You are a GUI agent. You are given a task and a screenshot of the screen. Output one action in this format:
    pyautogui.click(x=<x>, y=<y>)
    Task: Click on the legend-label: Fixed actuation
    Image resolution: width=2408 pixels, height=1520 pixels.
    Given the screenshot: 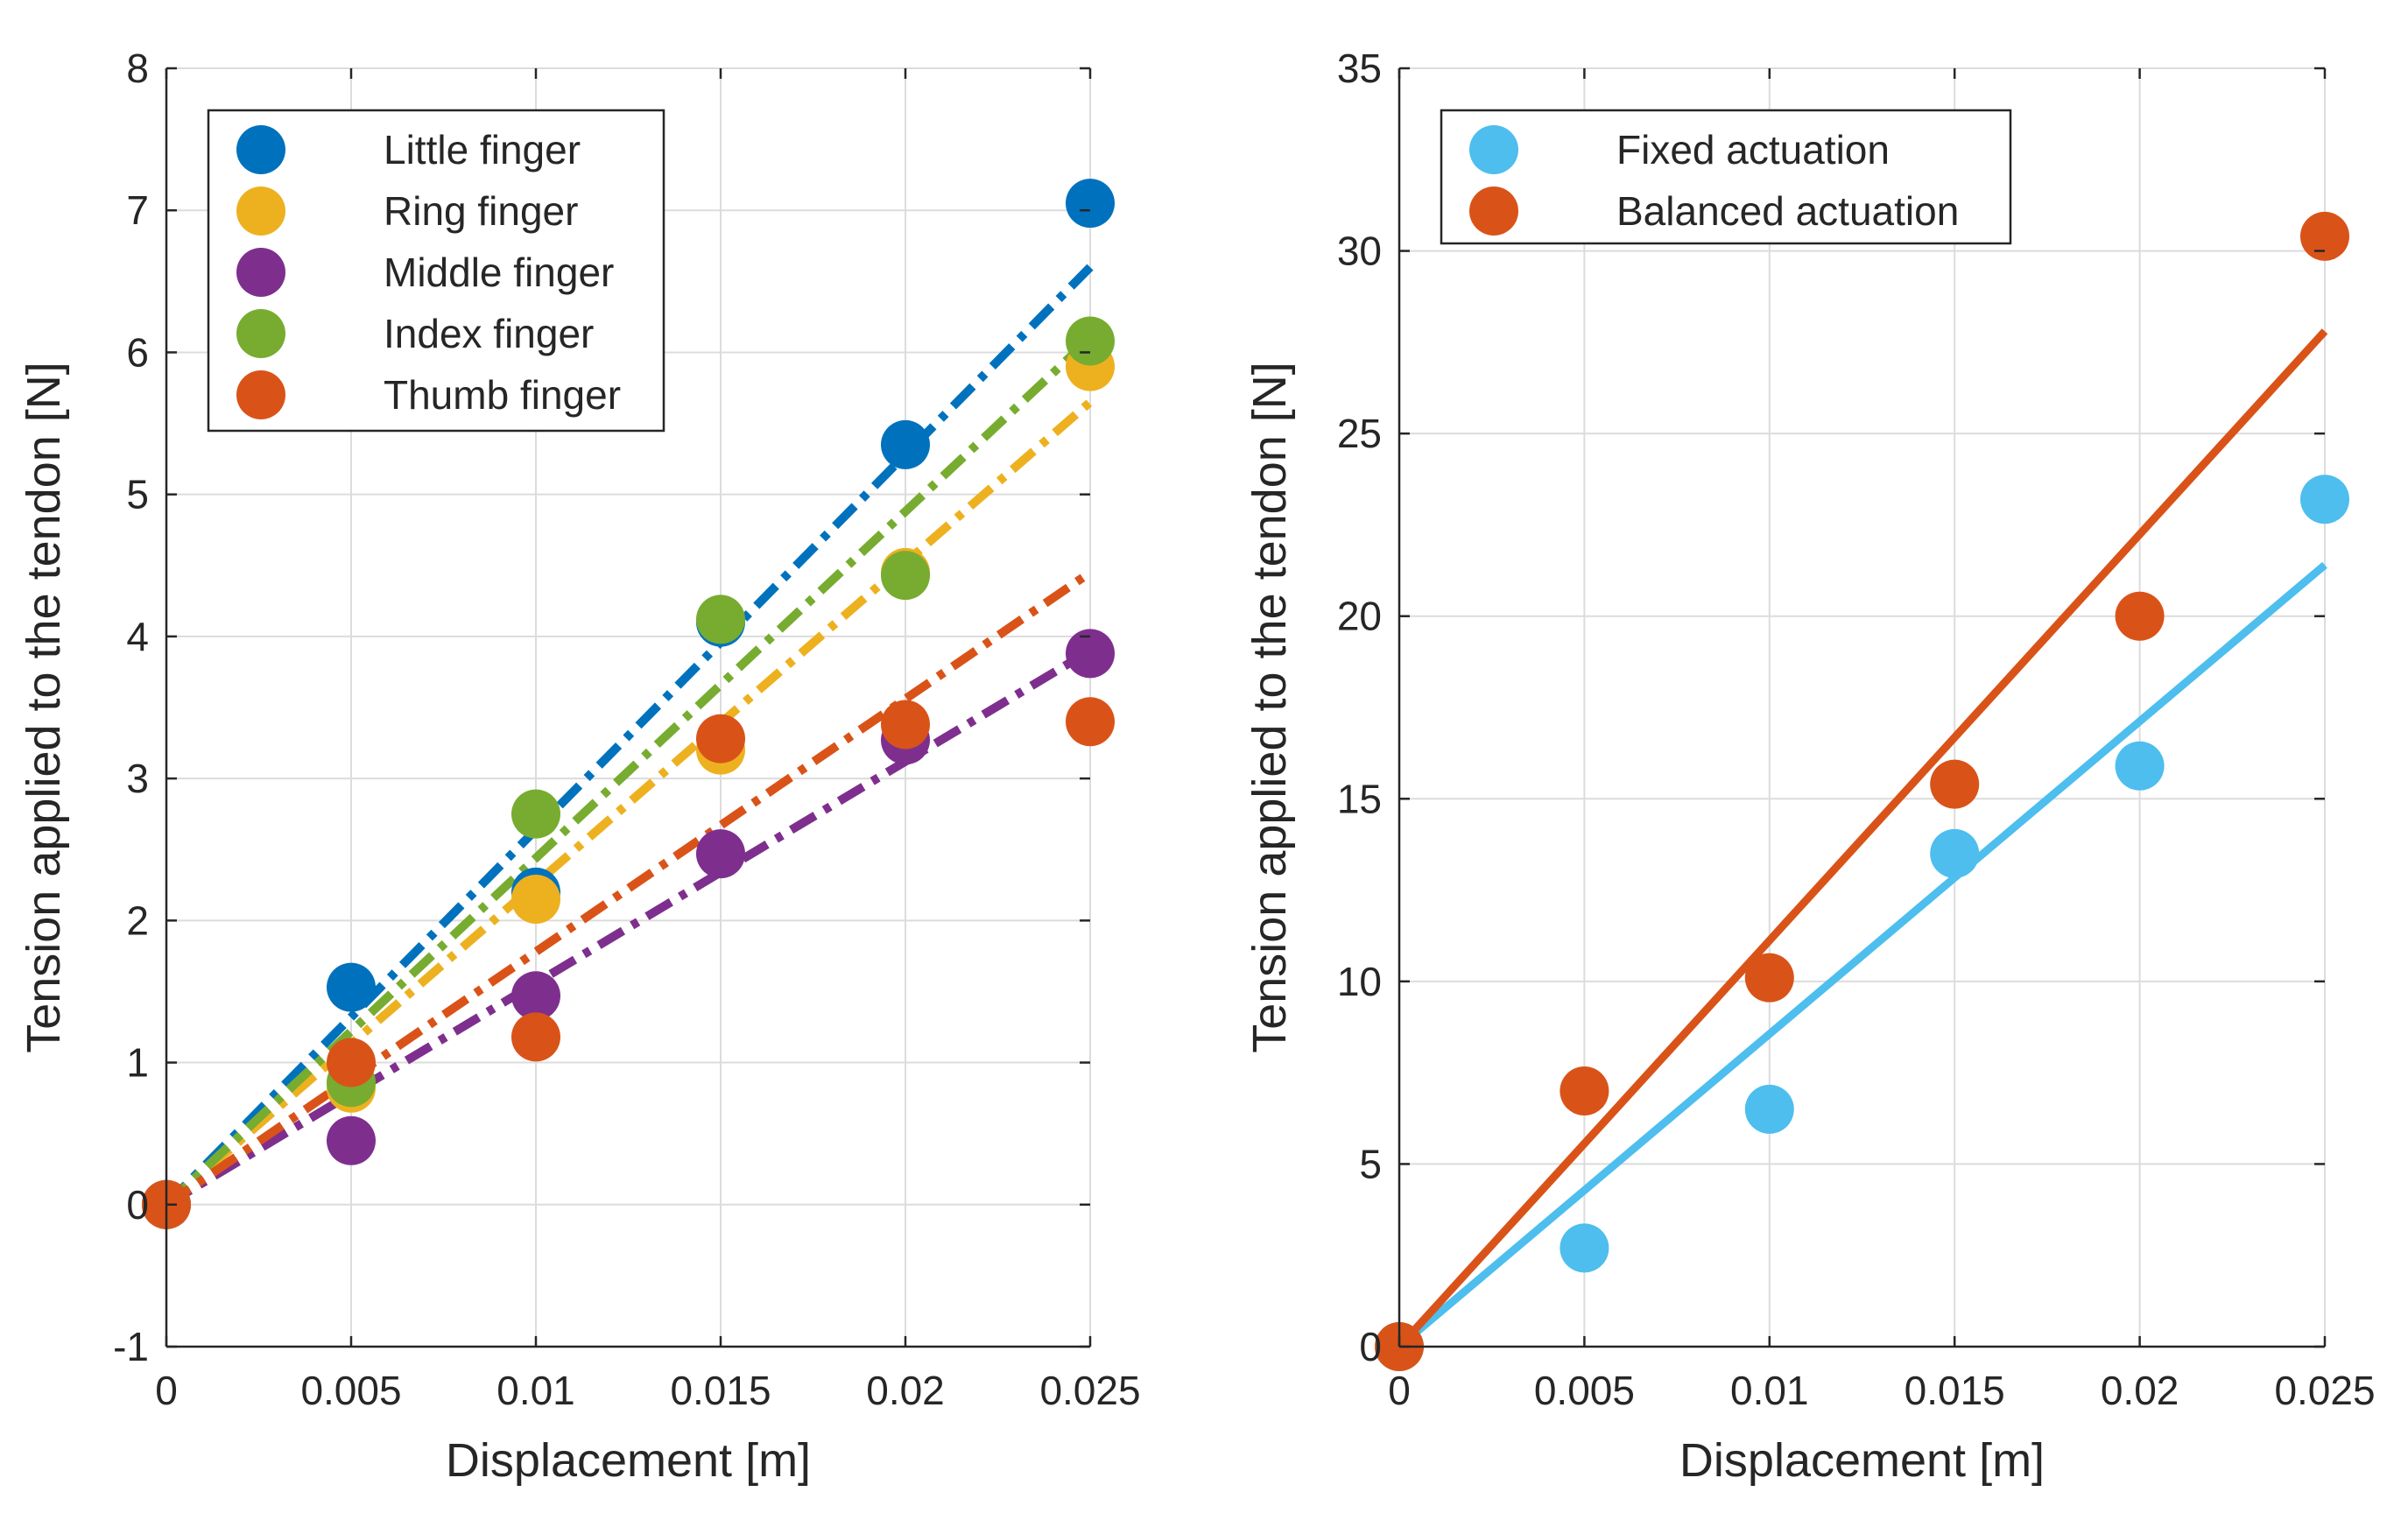 What is the action you would take?
    pyautogui.click(x=1753, y=149)
    